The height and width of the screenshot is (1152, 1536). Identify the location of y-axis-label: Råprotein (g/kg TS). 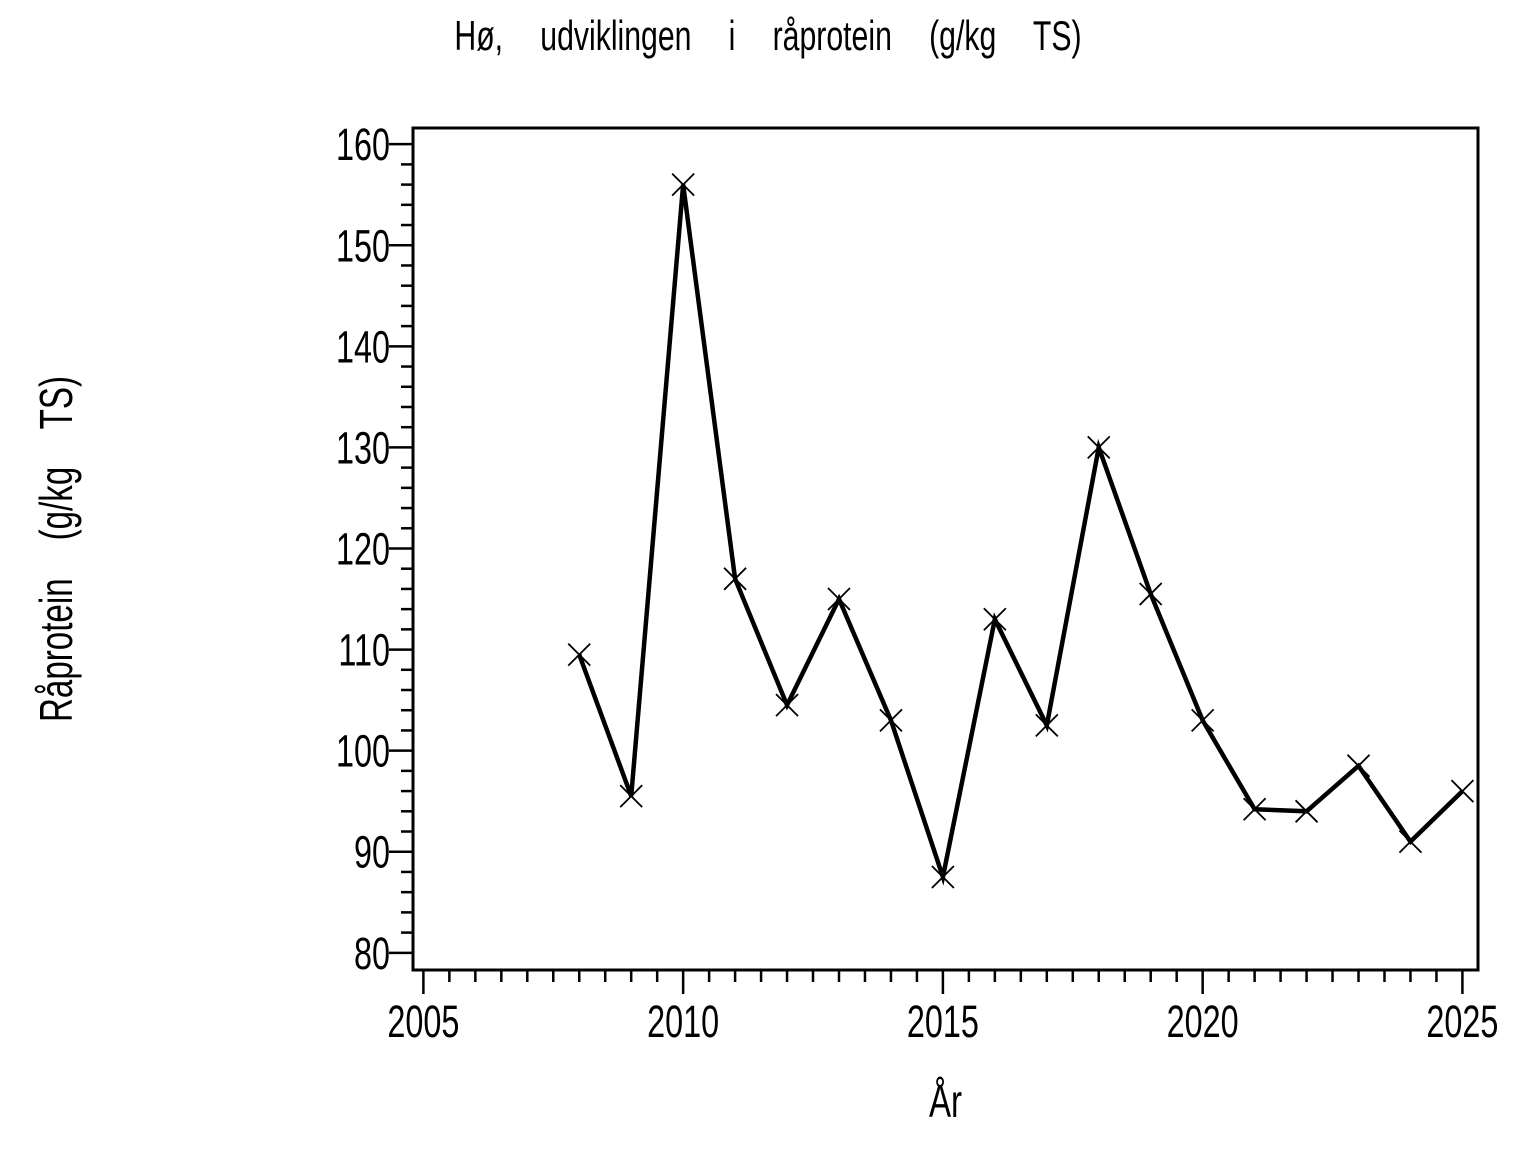
(57, 549).